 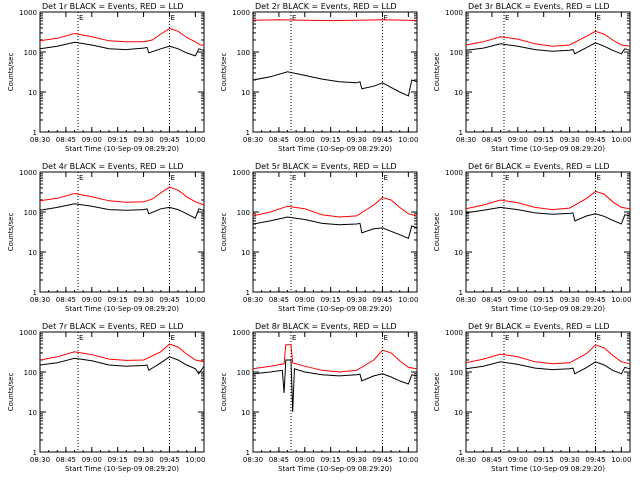 What do you see at coordinates (326, 326) in the screenshot?
I see `chart-title: Det 8r BLACK = Events, RED = LLD` at bounding box center [326, 326].